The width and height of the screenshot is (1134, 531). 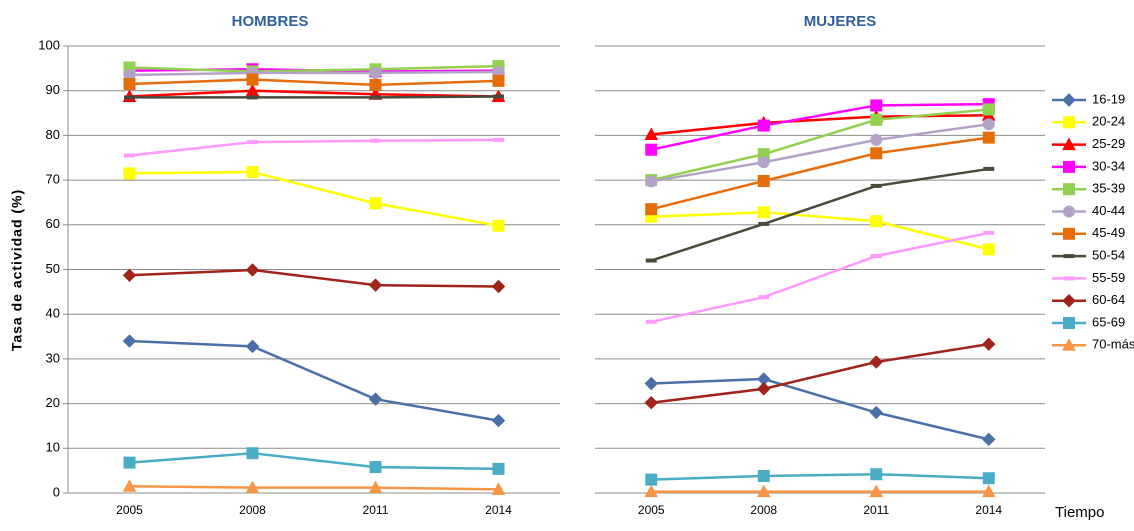 What do you see at coordinates (1108, 98) in the screenshot?
I see `legend-label: 16-19` at bounding box center [1108, 98].